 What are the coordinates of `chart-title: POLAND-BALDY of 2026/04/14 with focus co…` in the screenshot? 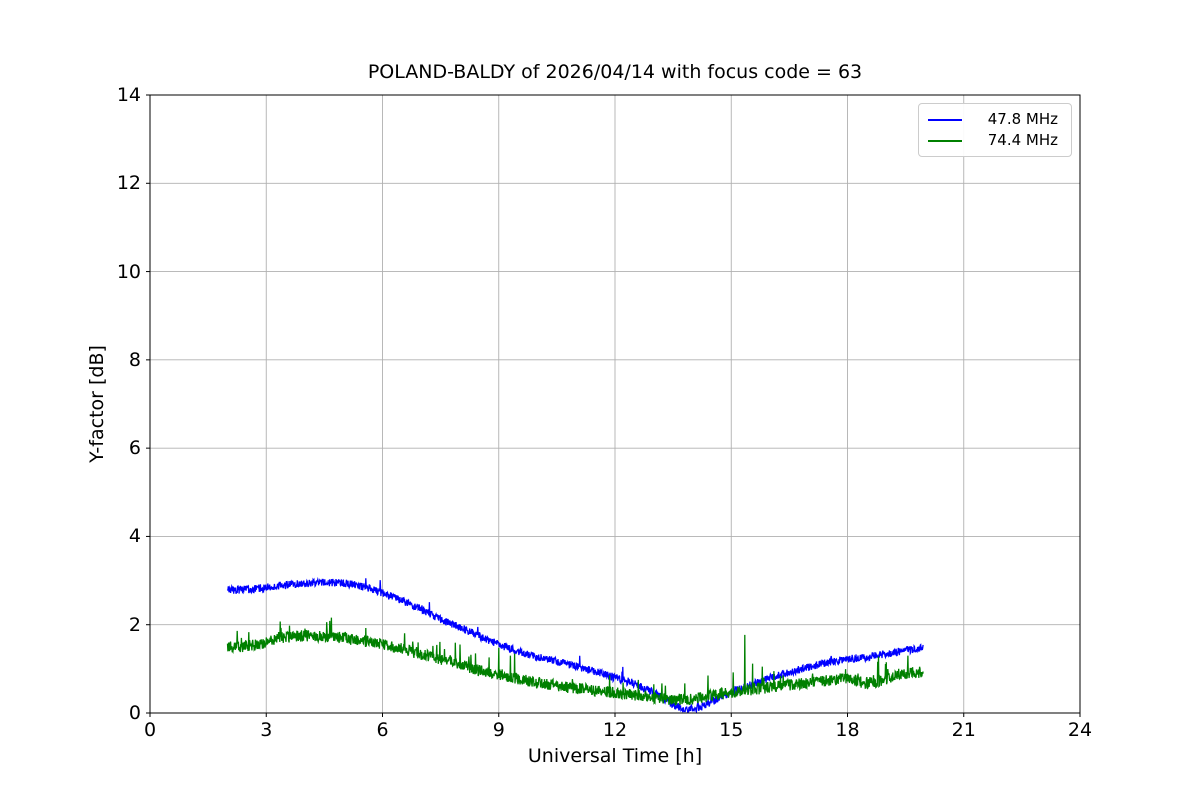 It's located at (615, 72).